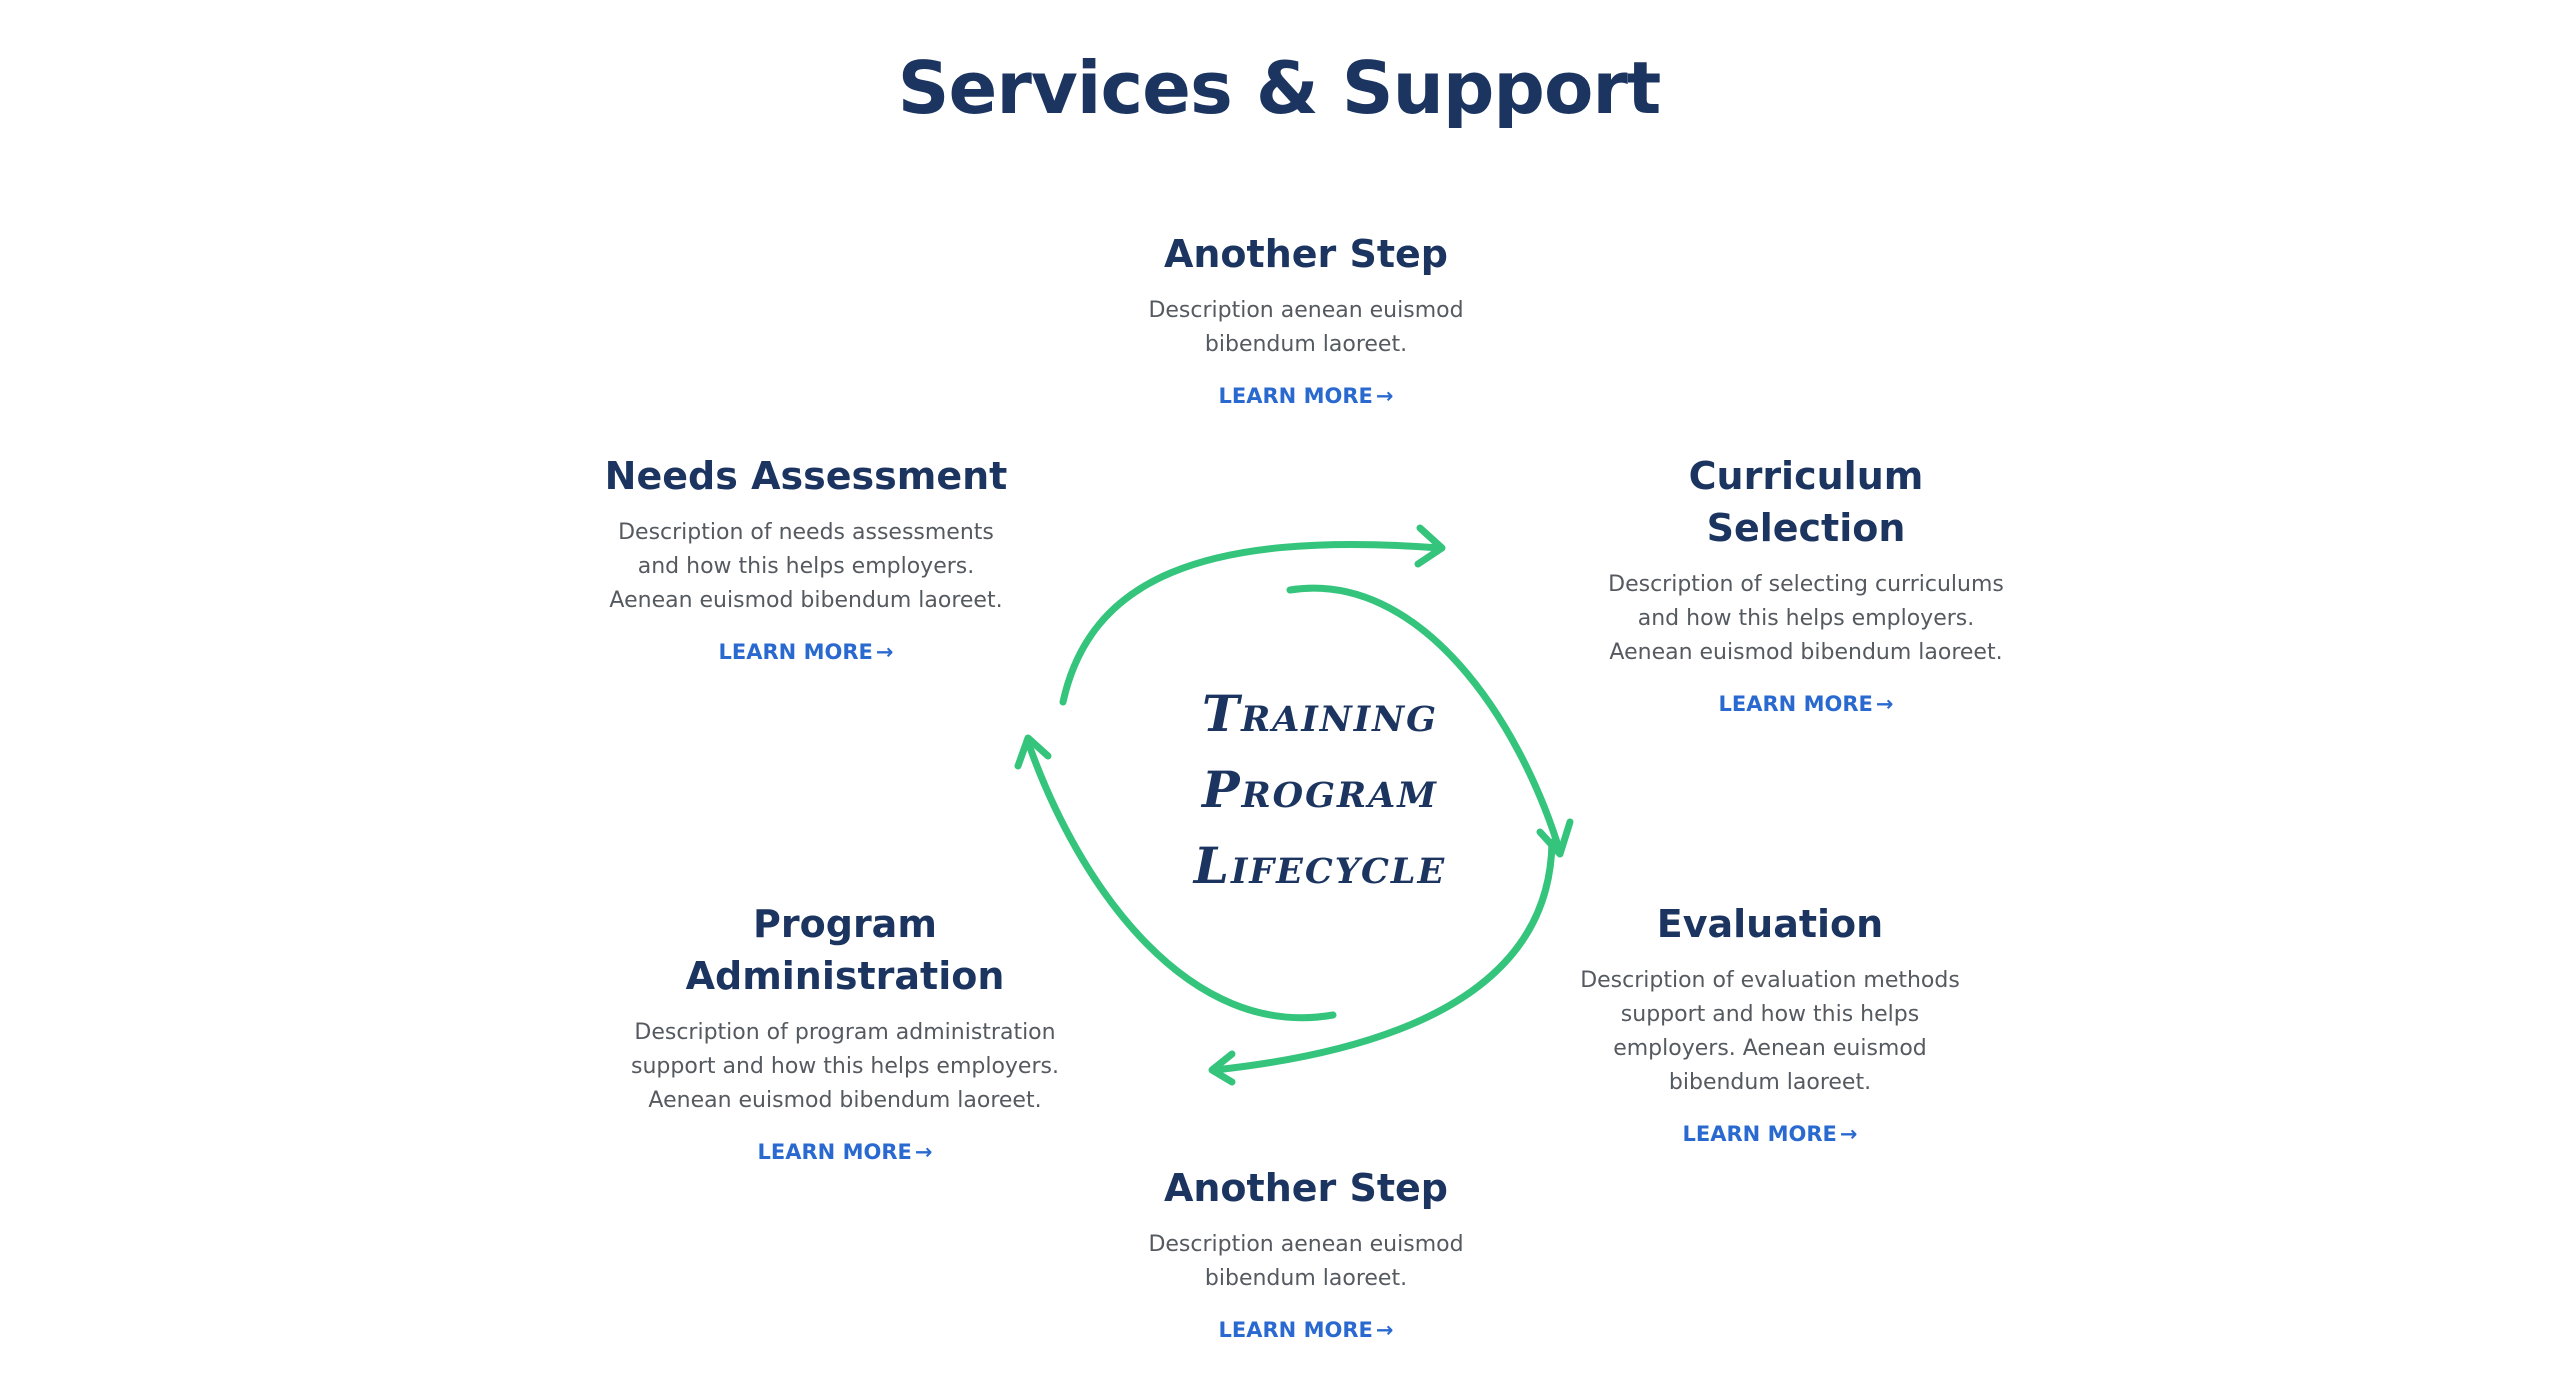 Image resolution: width=2558 pixels, height=1396 pixels. Describe the element at coordinates (806, 476) in the screenshot. I see `step-title: Needs Assessment` at that location.